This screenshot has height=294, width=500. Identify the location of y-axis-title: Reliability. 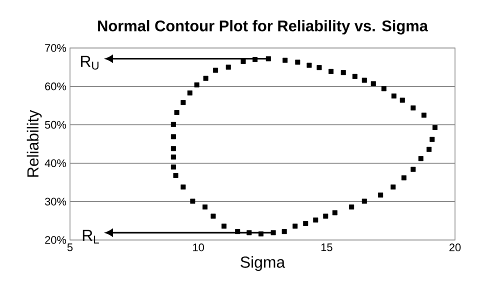
(34, 143).